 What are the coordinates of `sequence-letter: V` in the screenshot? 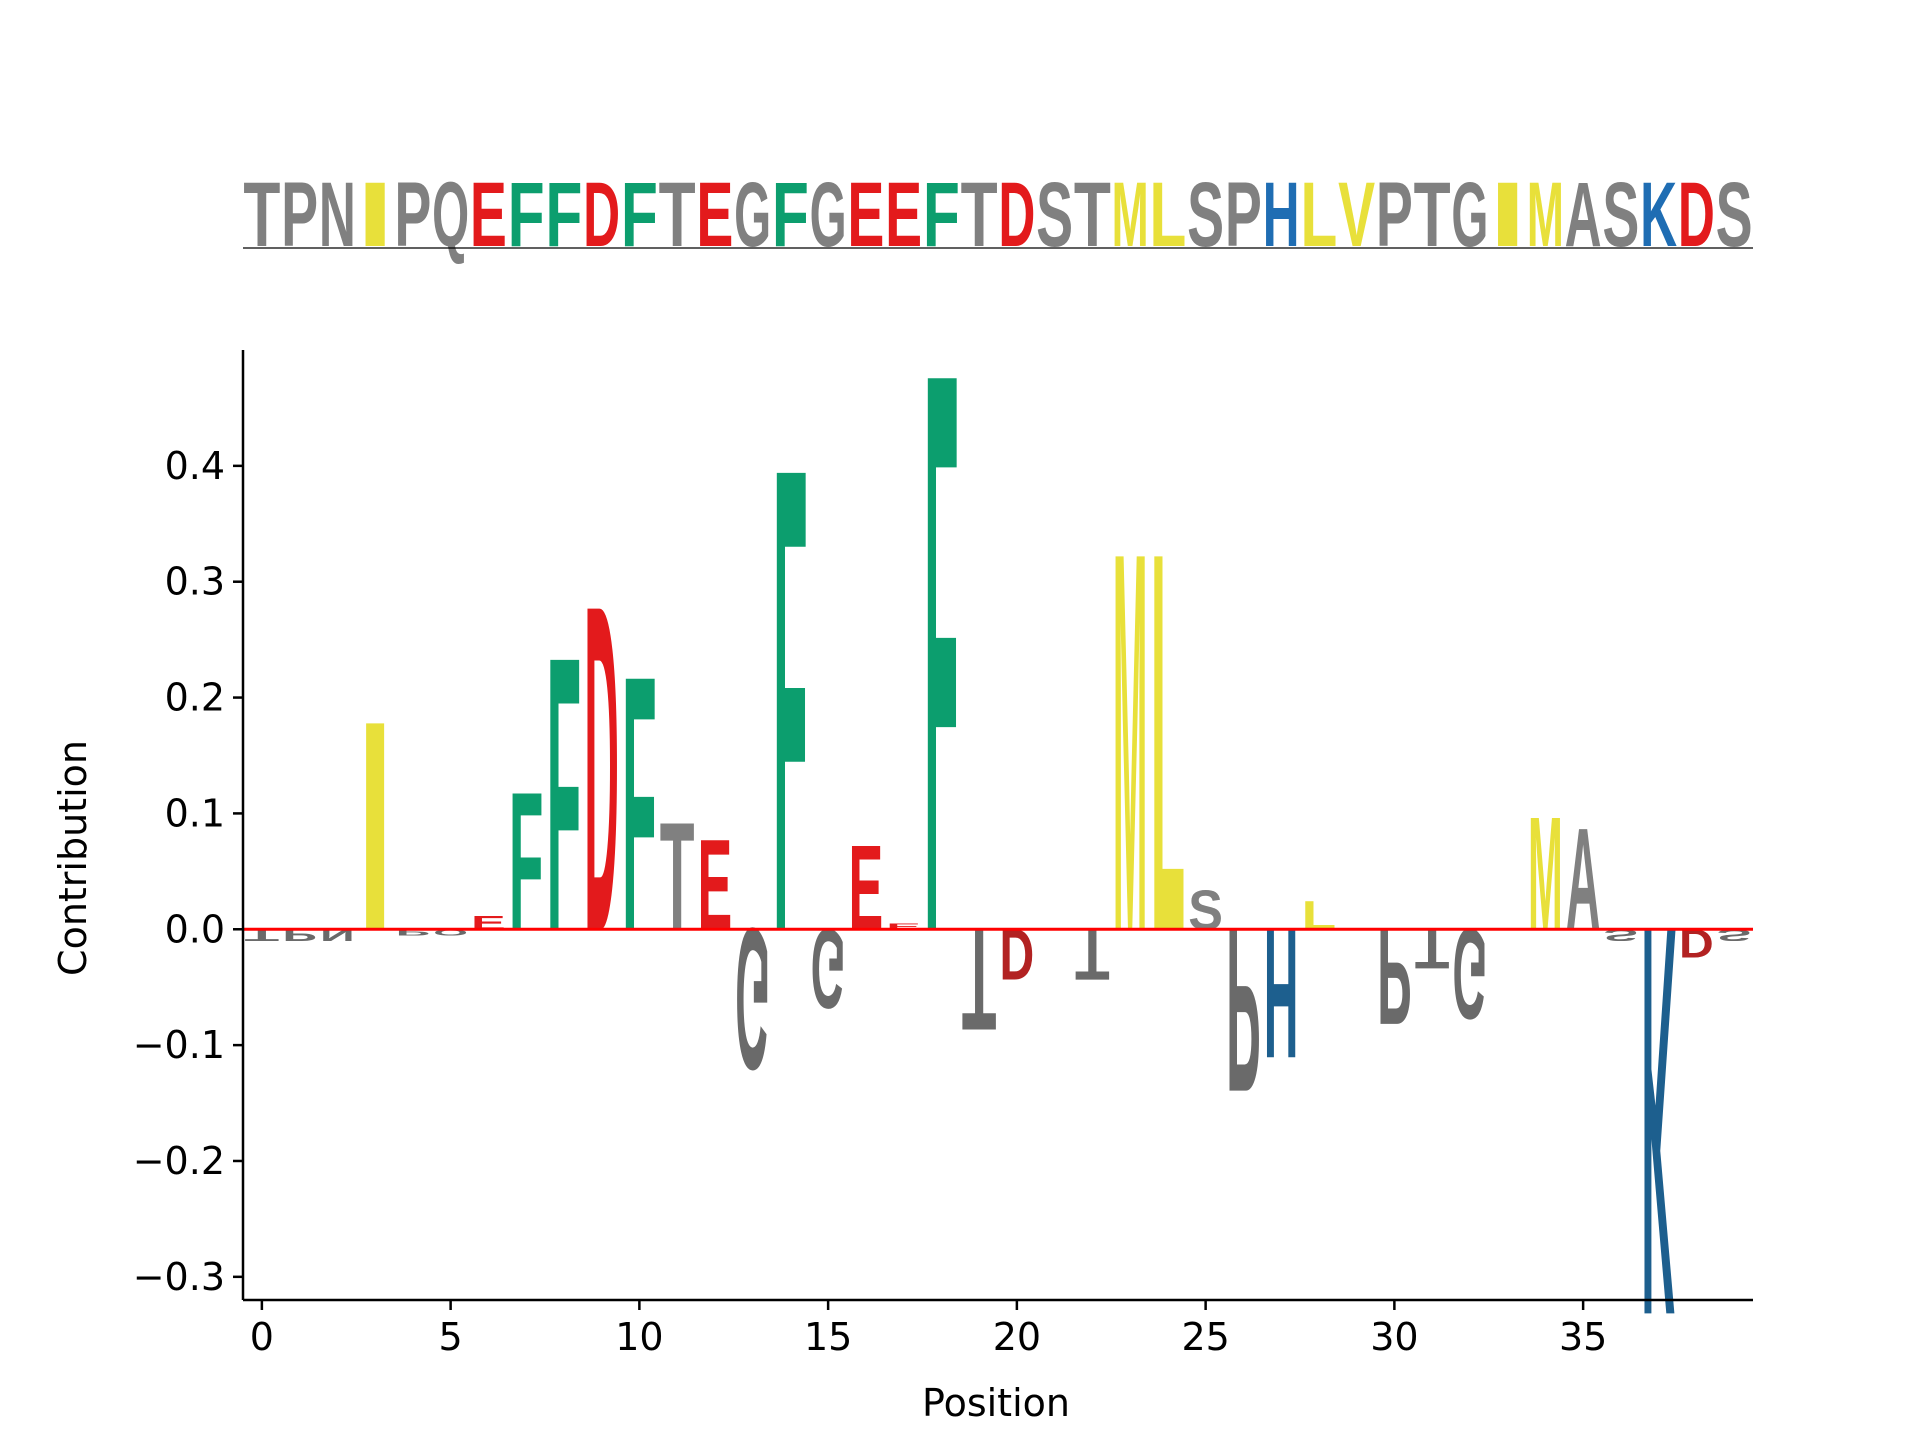 It's located at (1356, 215).